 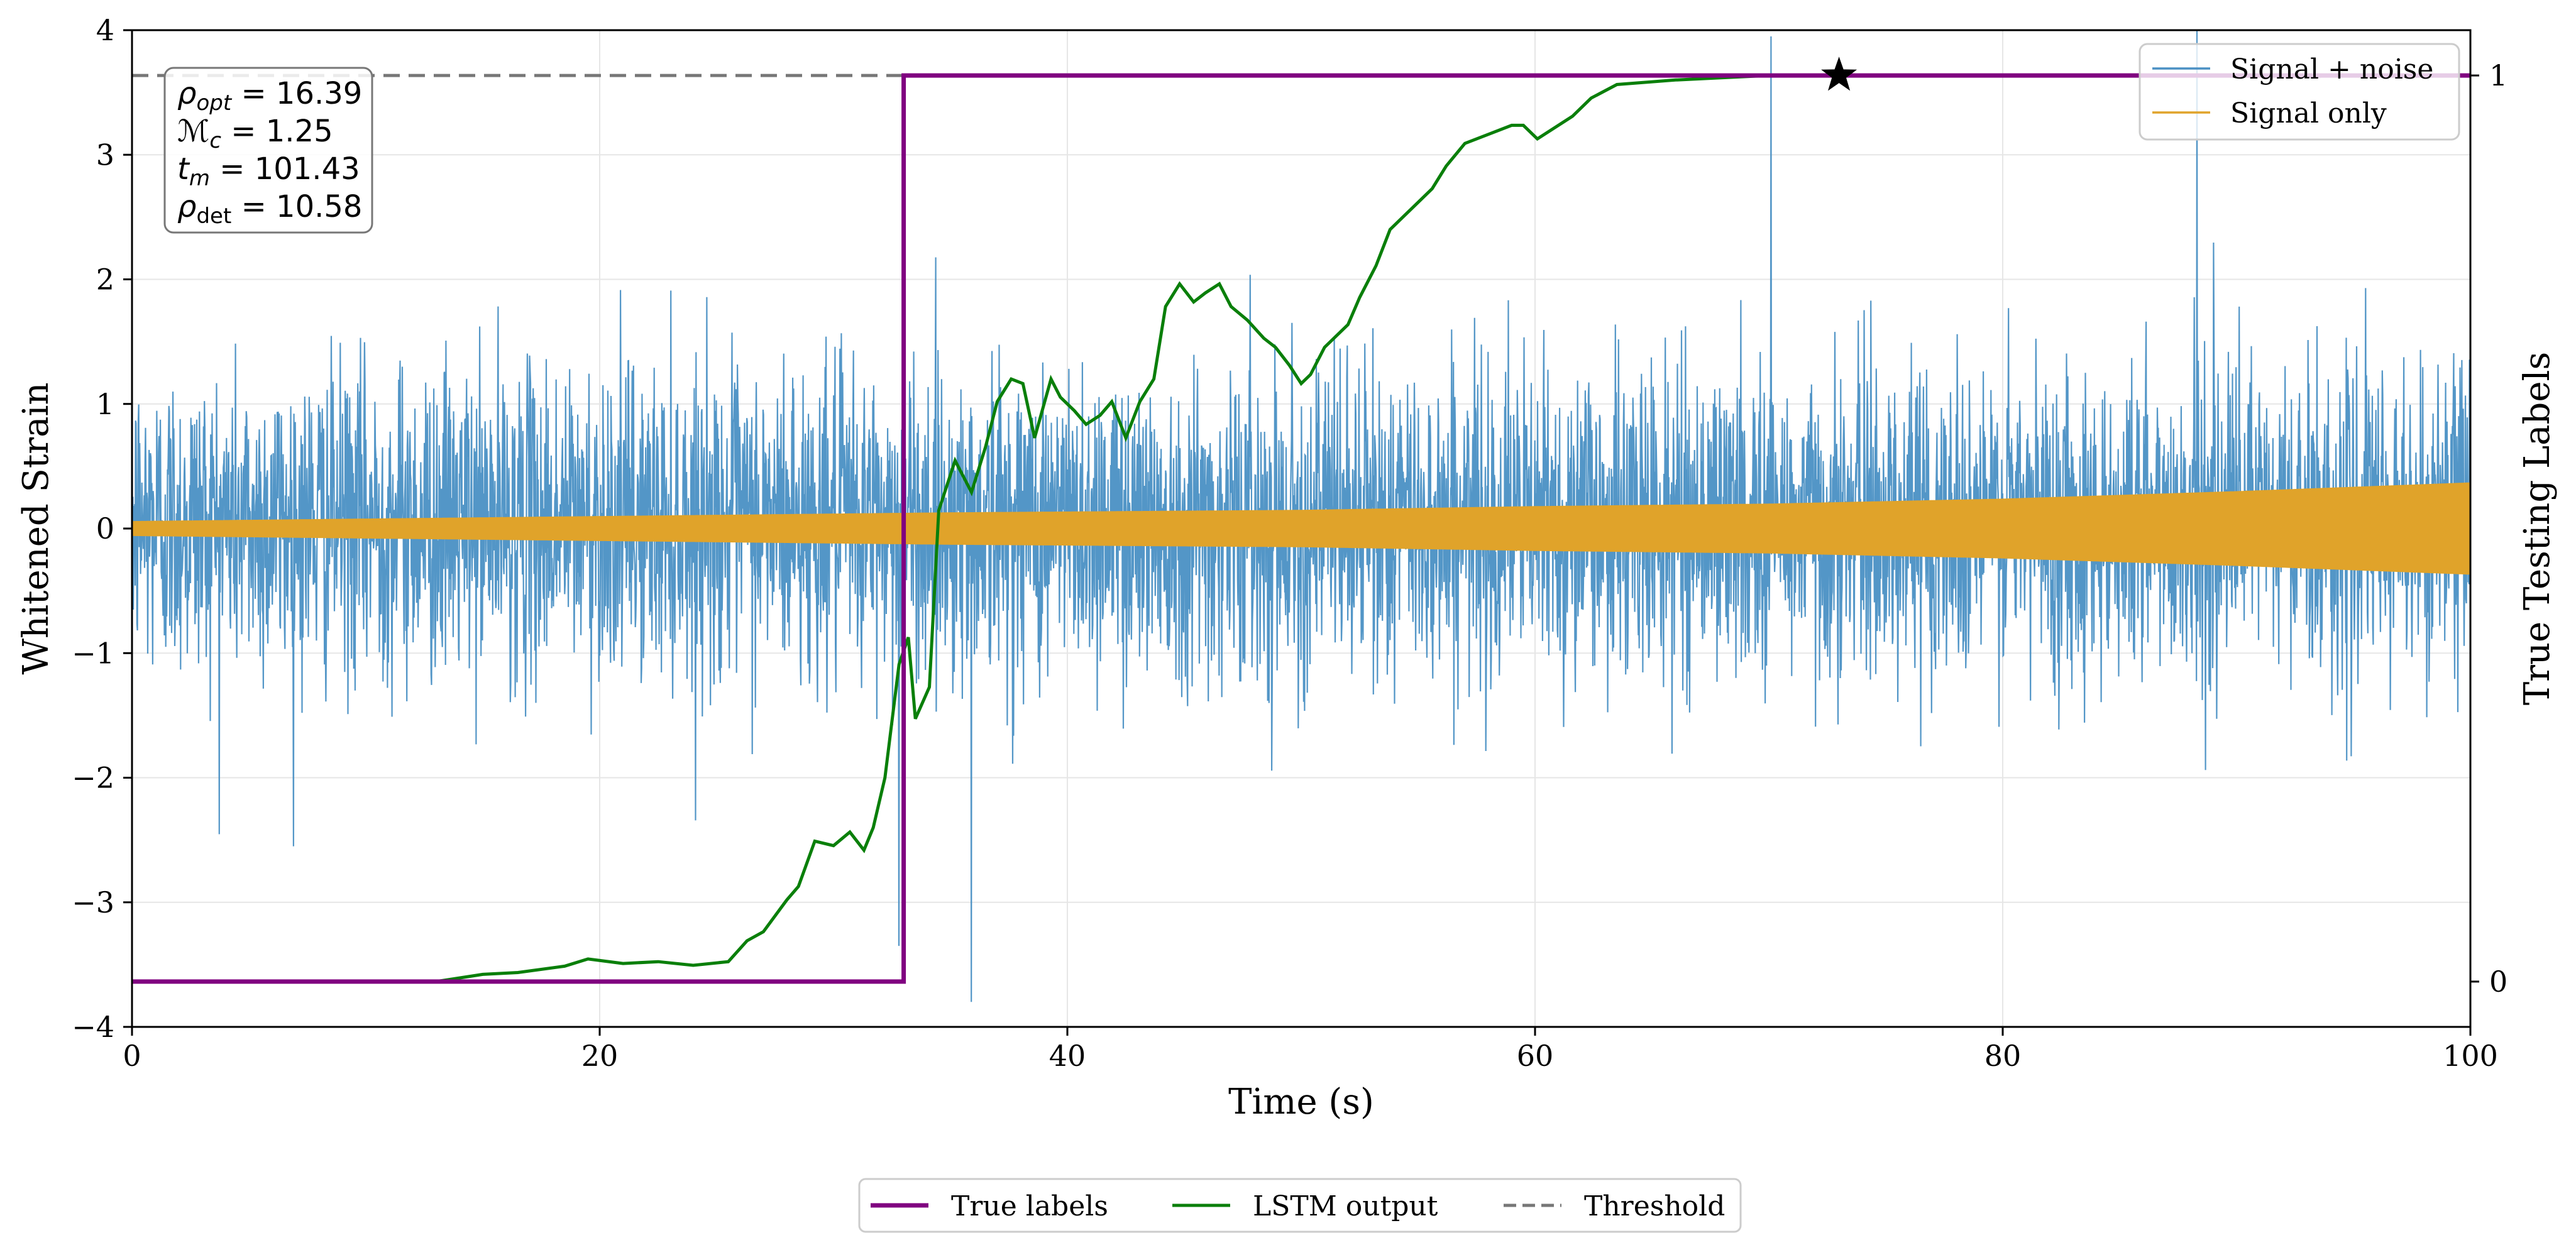 What do you see at coordinates (1301, 1102) in the screenshot?
I see `x-axis-label: Time (s)` at bounding box center [1301, 1102].